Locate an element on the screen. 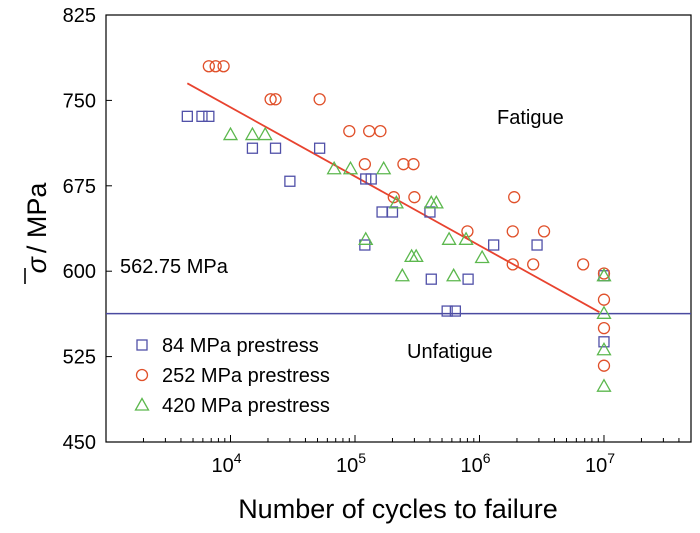  y-tick-label: 600 is located at coordinates (79, 272).